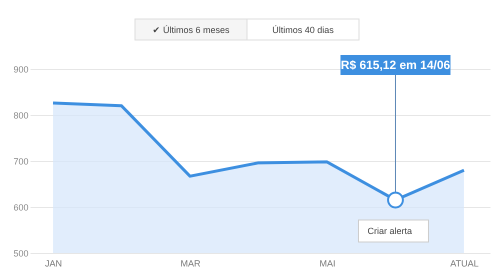 Image resolution: width=500 pixels, height=279 pixels. What do you see at coordinates (20, 115) in the screenshot?
I see `y-tick-label: 800` at bounding box center [20, 115].